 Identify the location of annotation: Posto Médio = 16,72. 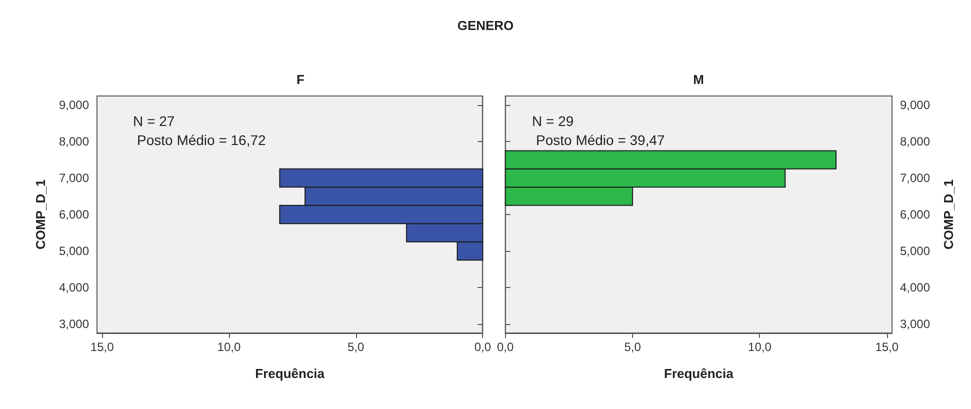
(201, 140).